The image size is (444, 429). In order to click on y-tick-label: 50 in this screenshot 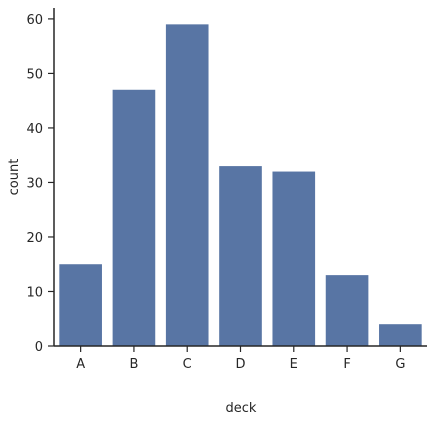, I will do `click(34, 74)`.